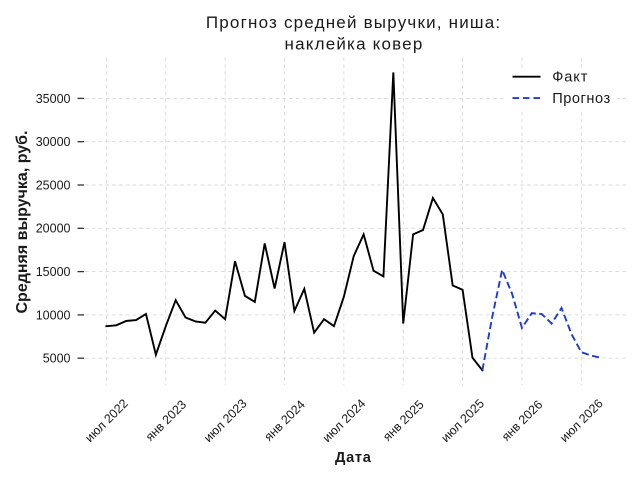  Describe the element at coordinates (53, 142) in the screenshot. I see `svg-text: 30000` at that location.